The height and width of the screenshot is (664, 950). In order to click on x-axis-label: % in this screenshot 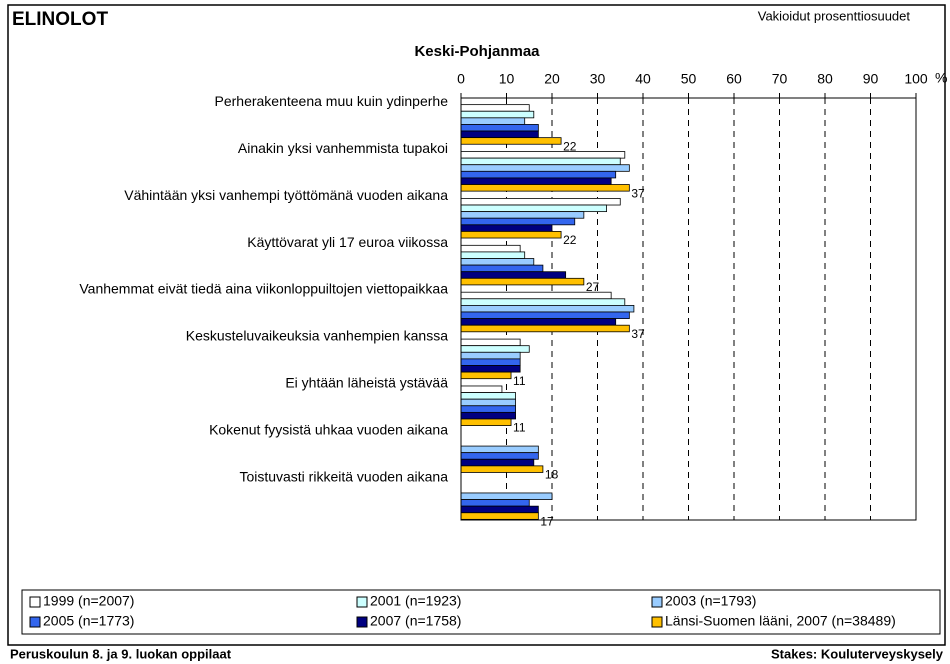, I will do `click(941, 78)`.